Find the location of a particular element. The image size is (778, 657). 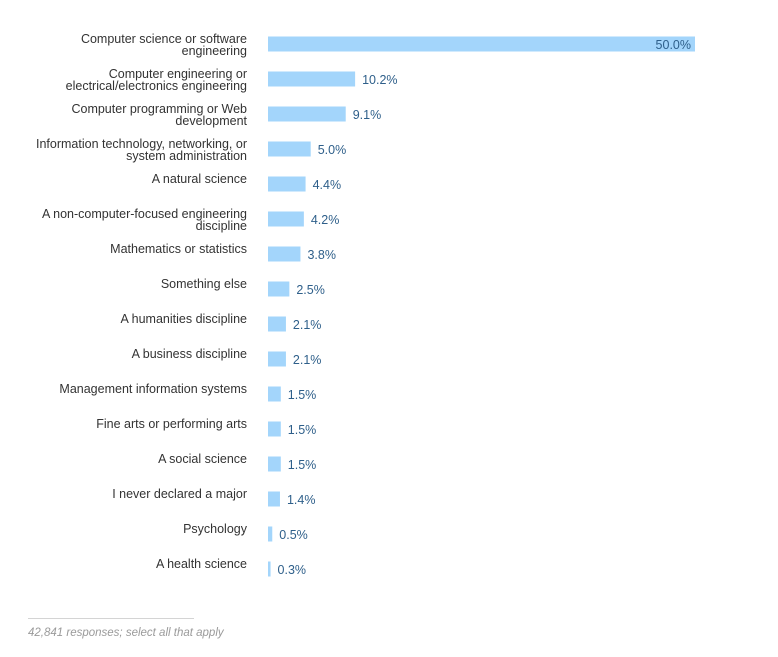

category-label-line: Management information systems is located at coordinates (153, 389).